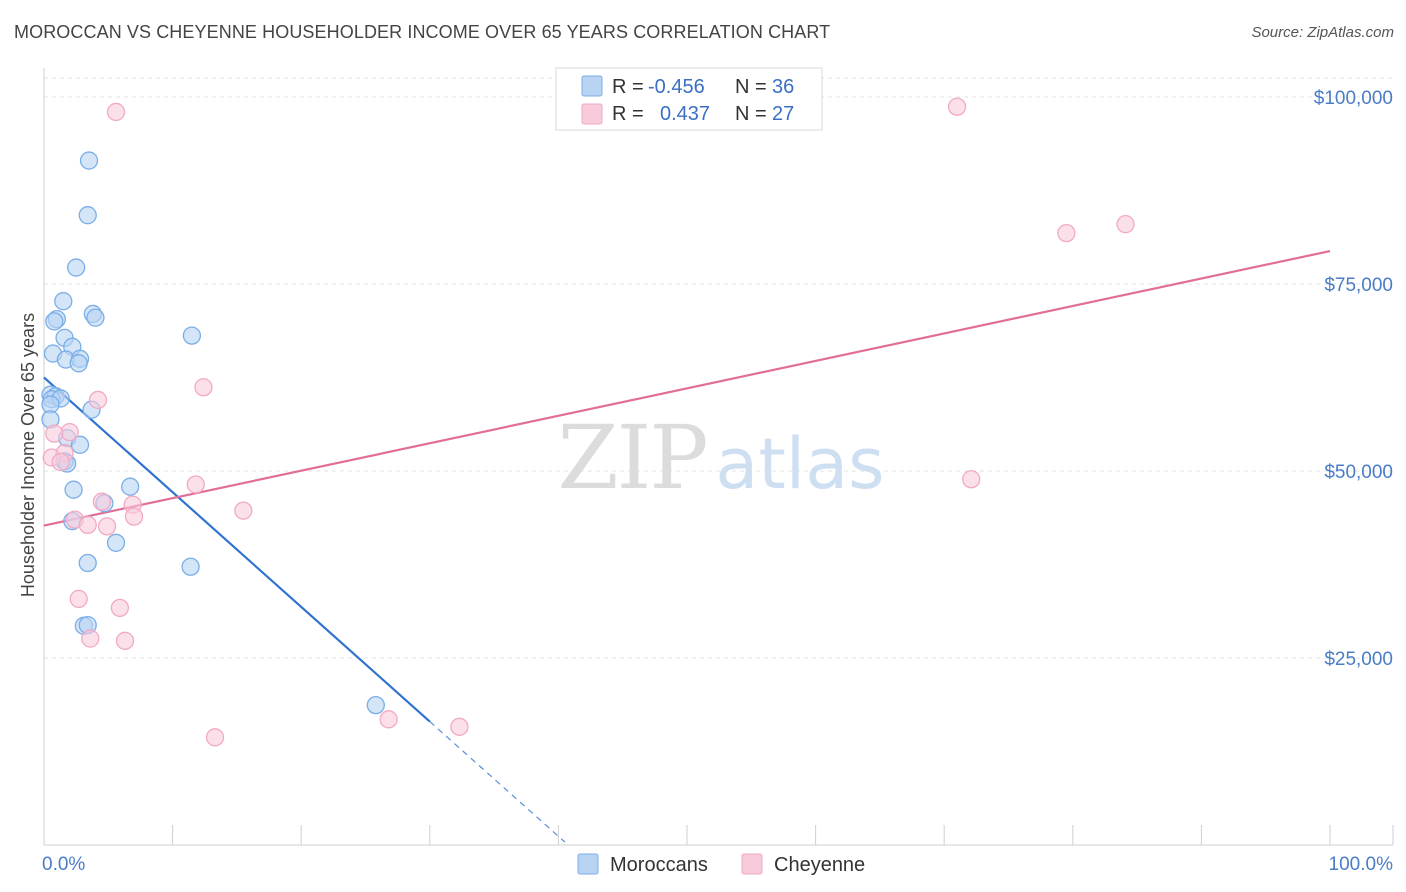 This screenshot has width=1406, height=892. Describe the element at coordinates (783, 114) in the screenshot. I see `stats-n-value-cheyenne: 27` at that location.